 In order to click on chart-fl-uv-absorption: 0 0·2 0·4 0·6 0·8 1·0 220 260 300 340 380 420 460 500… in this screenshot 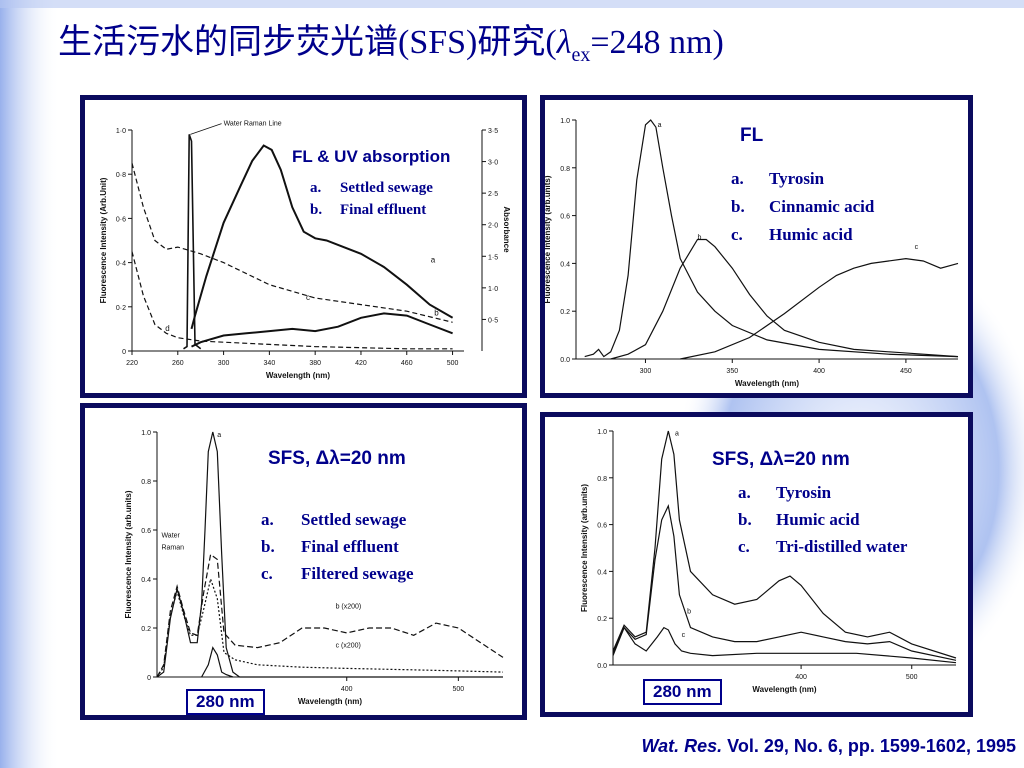, I will do `click(305, 250)`.